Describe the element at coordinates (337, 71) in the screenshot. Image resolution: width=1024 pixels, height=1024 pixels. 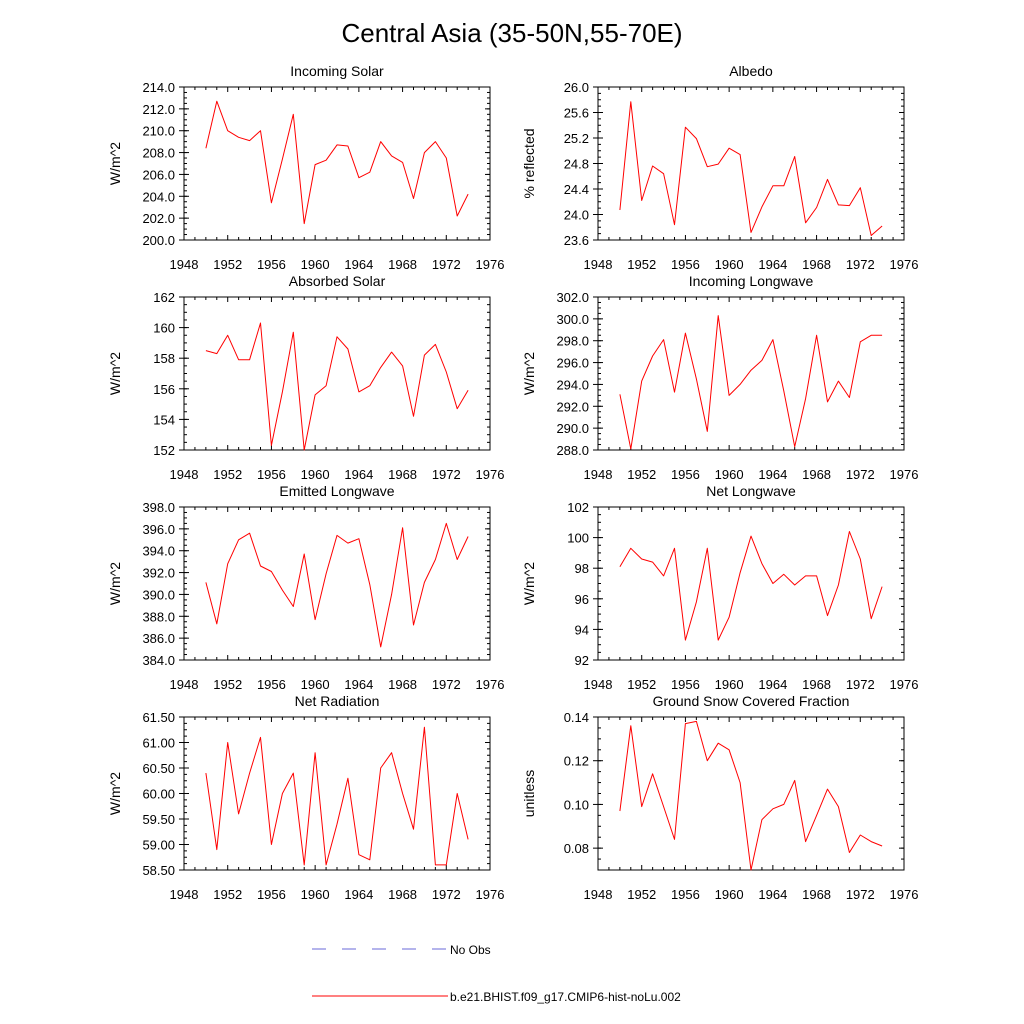
I see `panel-title: Incoming Solar` at that location.